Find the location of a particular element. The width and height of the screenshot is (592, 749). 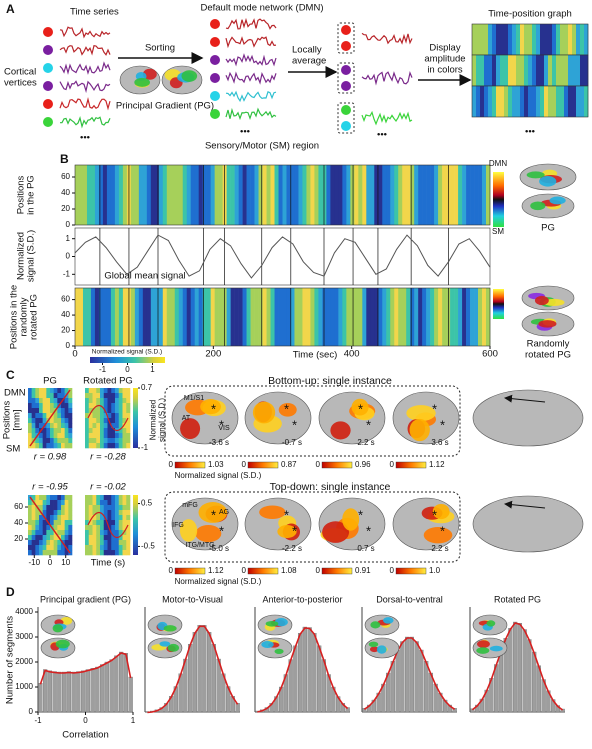

dotted-box is located at coordinates (312, 527).